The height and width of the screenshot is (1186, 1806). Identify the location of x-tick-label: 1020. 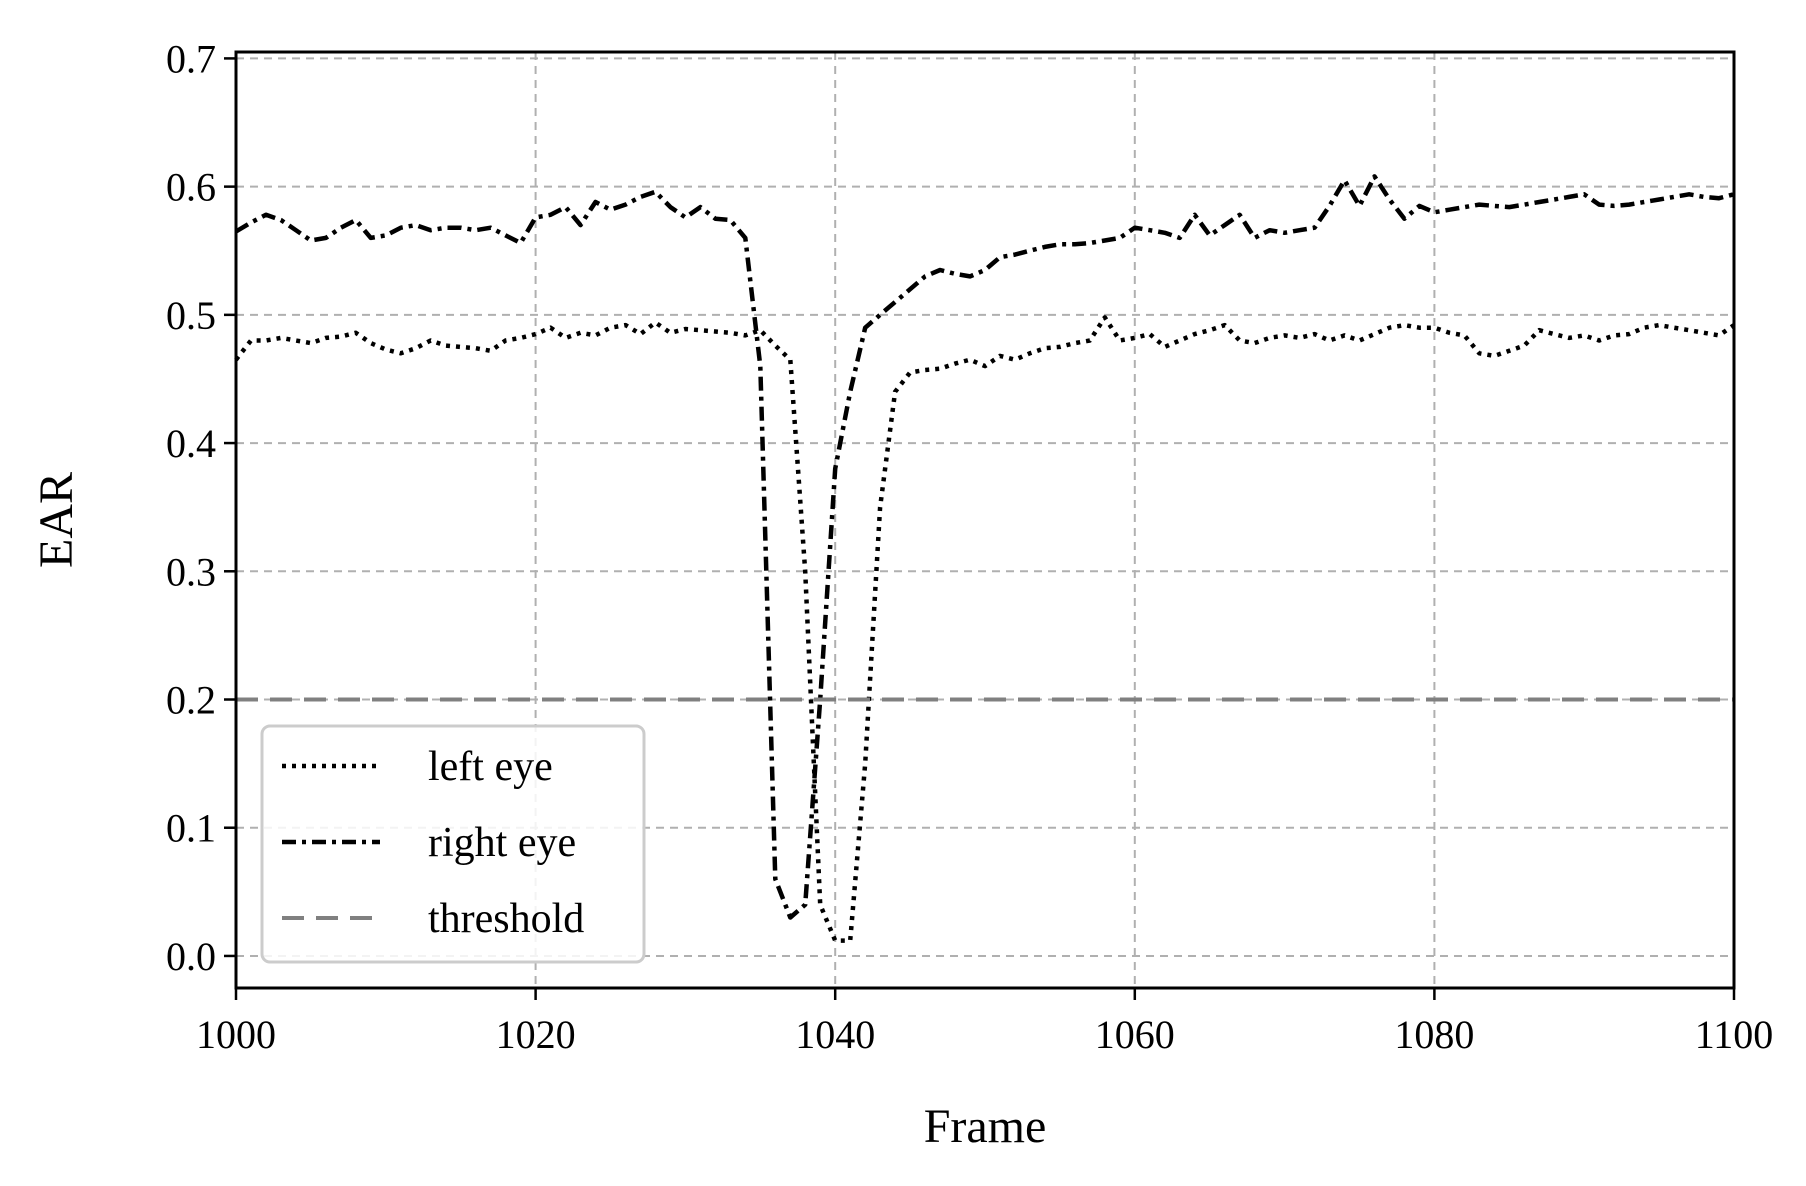
(536, 1034).